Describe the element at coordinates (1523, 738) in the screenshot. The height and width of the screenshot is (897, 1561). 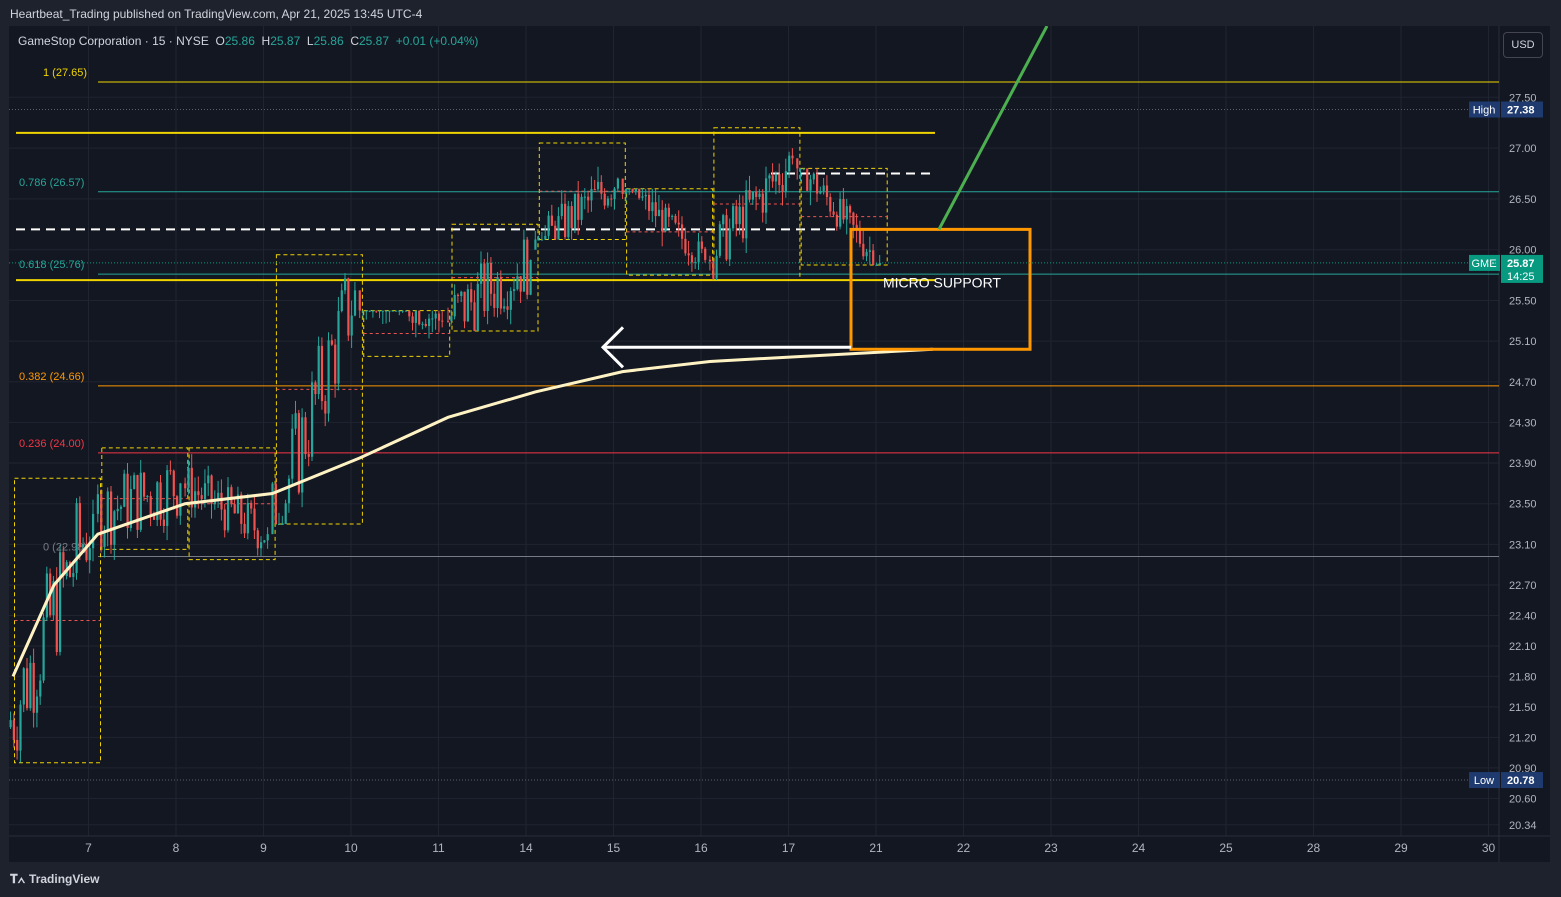
I see `y-tick-label: 21.20` at that location.